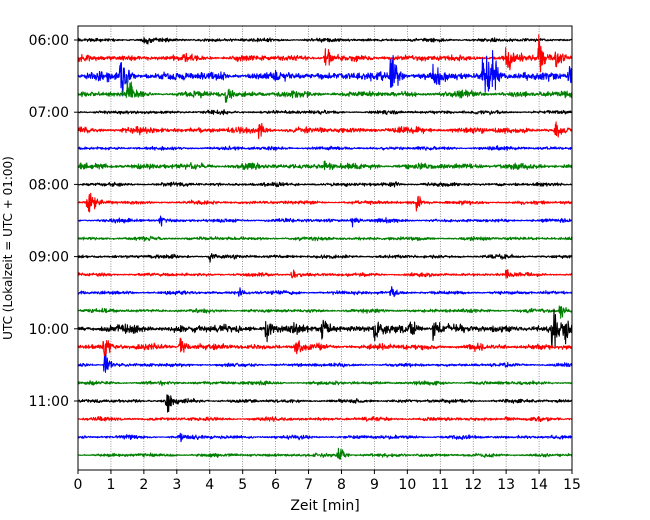 Image resolution: width=650 pixels, height=520 pixels. Describe the element at coordinates (49, 185) in the screenshot. I see `y-tick-label: 08:00` at that location.